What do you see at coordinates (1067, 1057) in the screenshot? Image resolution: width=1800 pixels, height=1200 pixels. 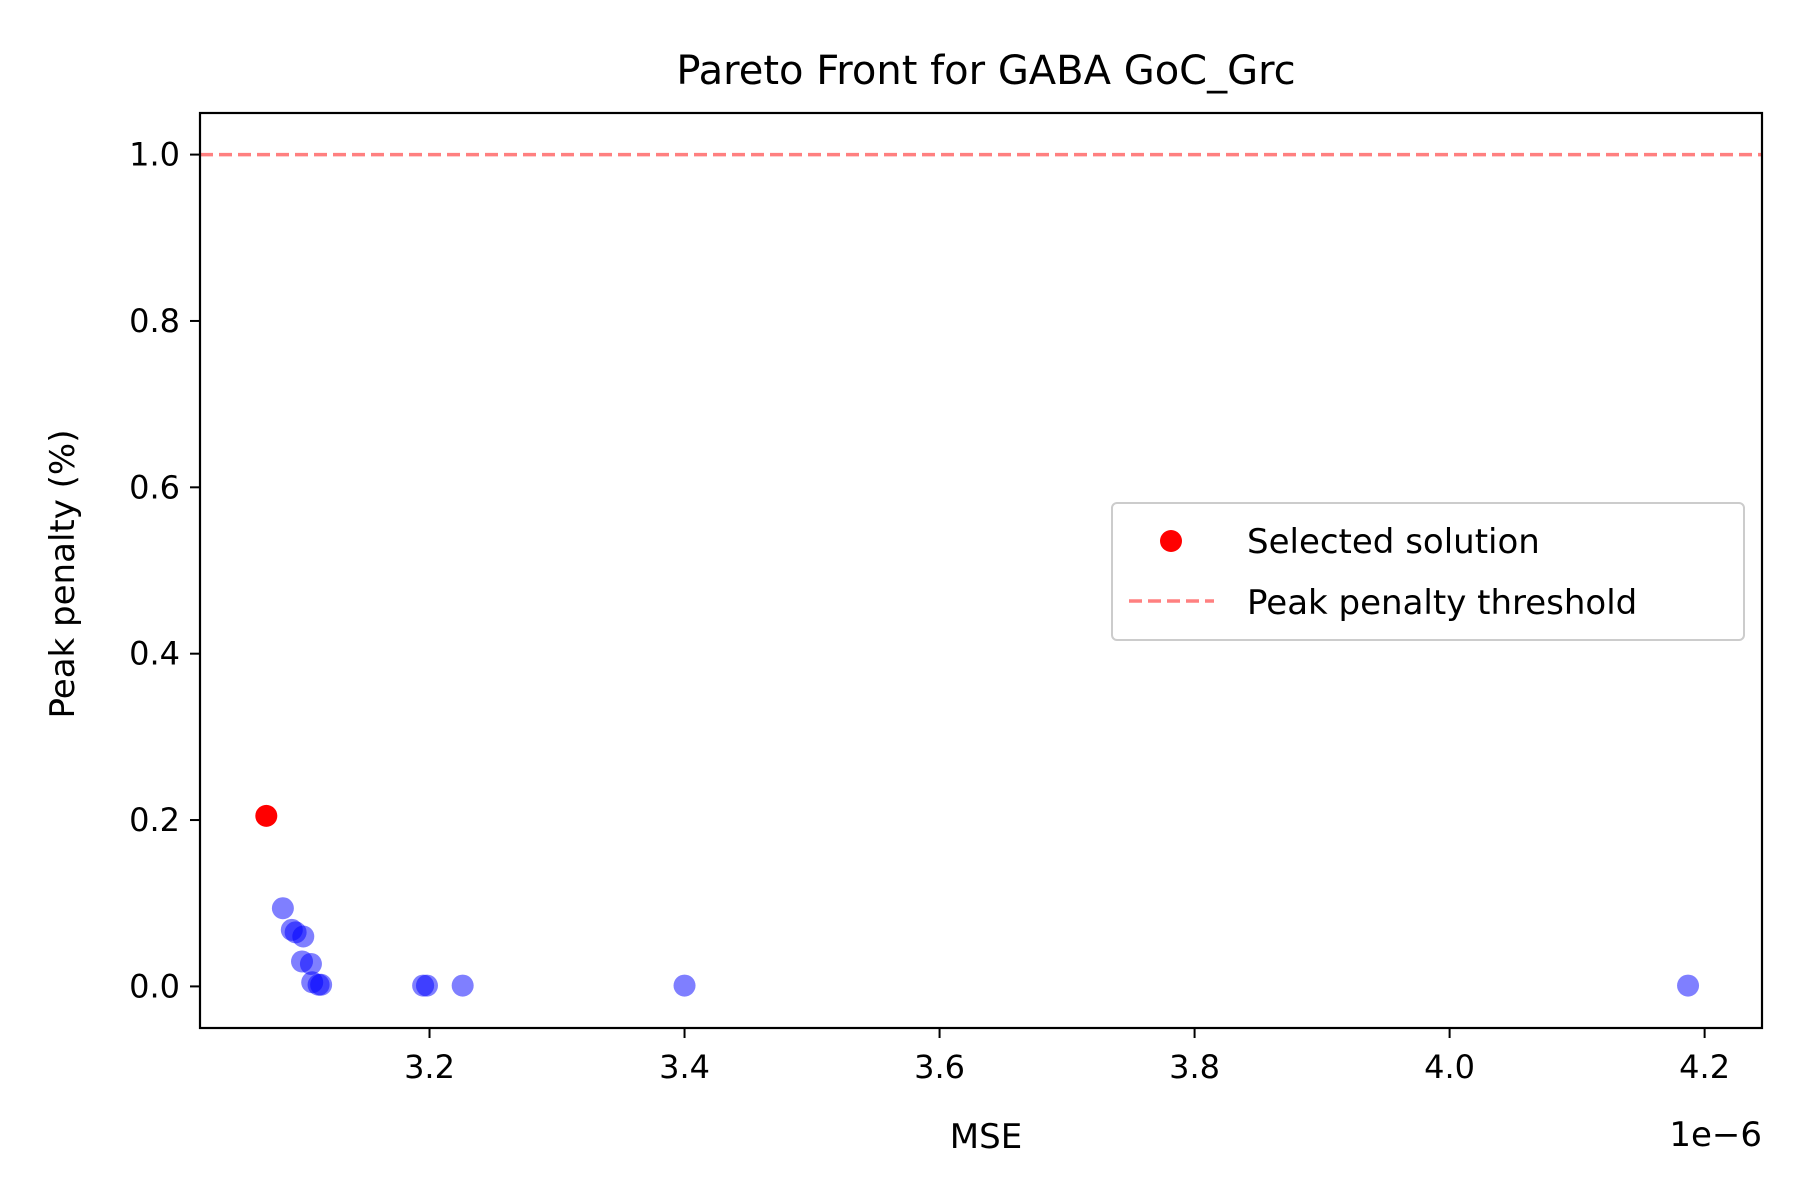 I see `x-axis: 3.2 3.4 3.6 3.8 4.0 4.2` at bounding box center [1067, 1057].